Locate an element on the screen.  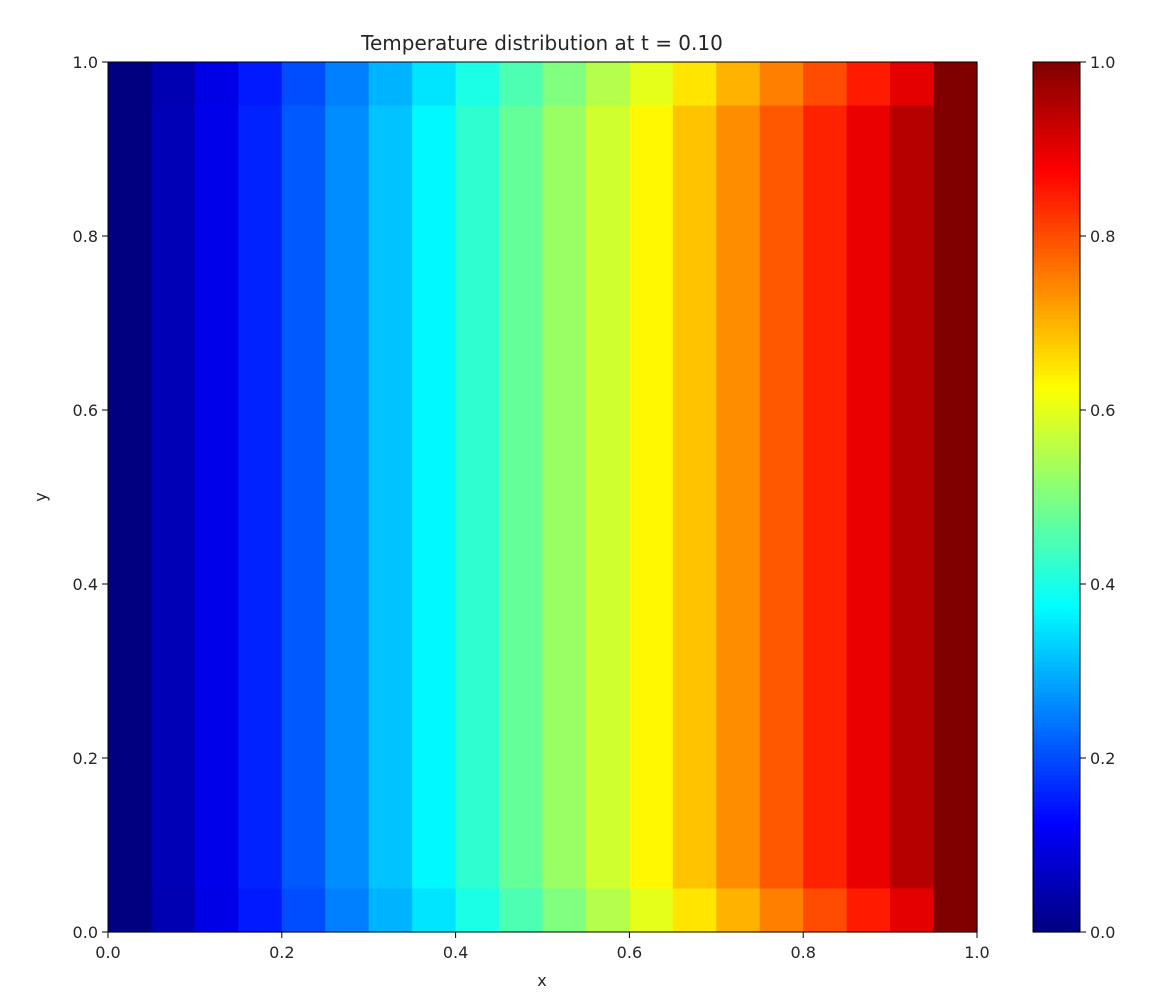
colorbar-tick-label: 0.4 is located at coordinates (1102, 584).